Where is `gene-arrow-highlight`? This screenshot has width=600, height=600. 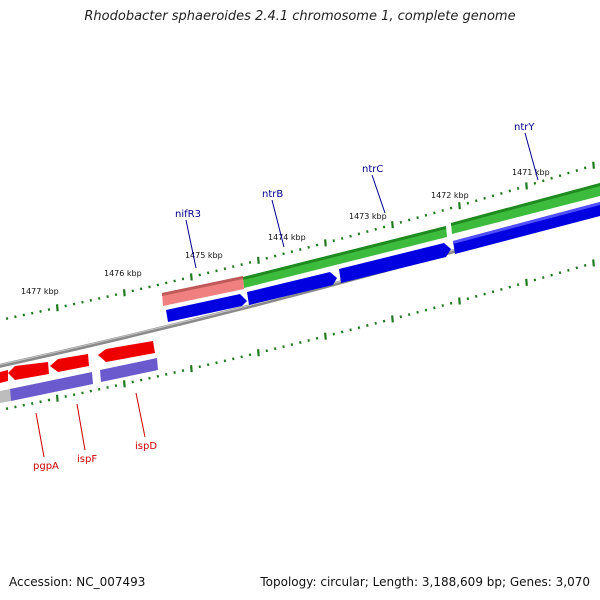 gene-arrow-highlight is located at coordinates (526, 223).